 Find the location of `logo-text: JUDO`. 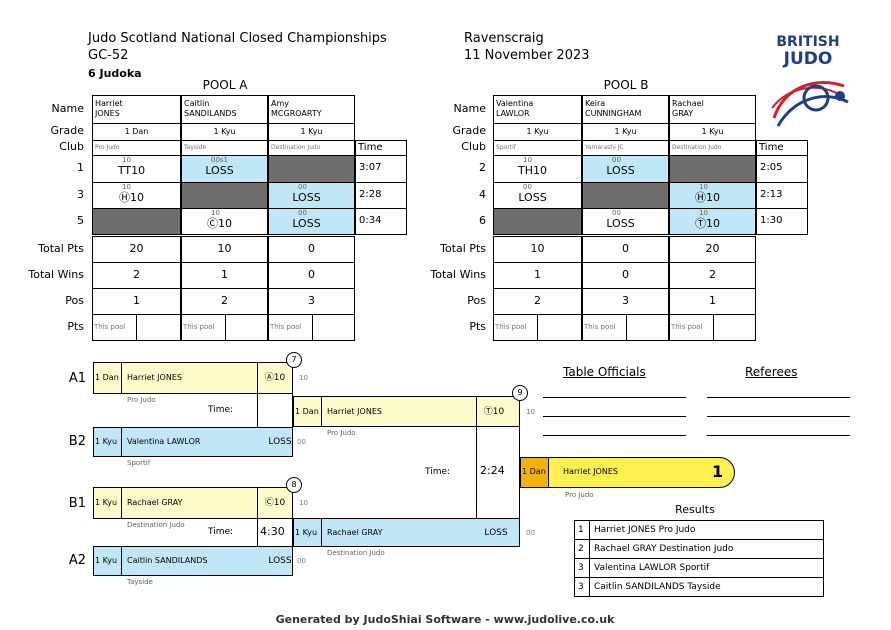

logo-text: JUDO is located at coordinates (808, 59).